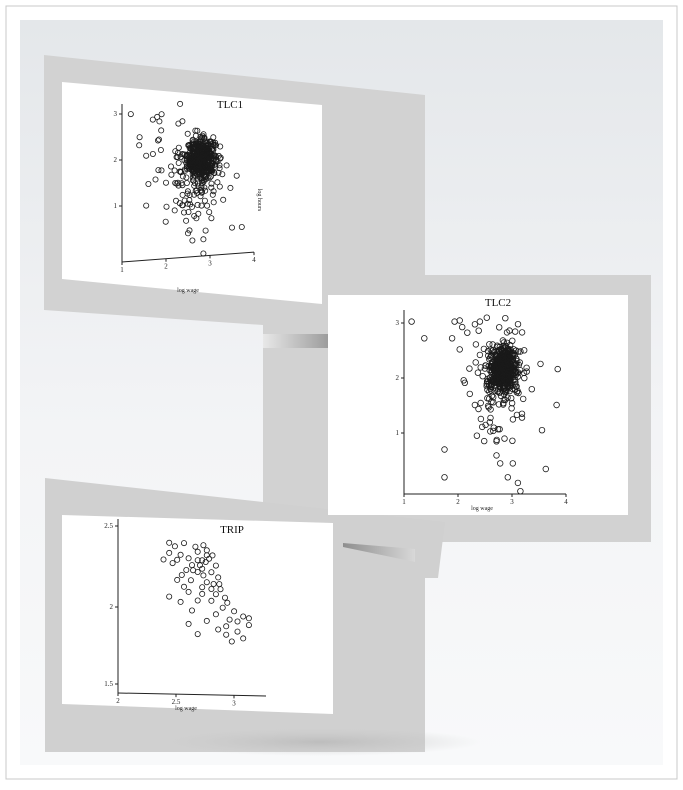 The width and height of the screenshot is (683, 790). What do you see at coordinates (108, 526) in the screenshot?
I see `y-tick-label: 2.5` at bounding box center [108, 526].